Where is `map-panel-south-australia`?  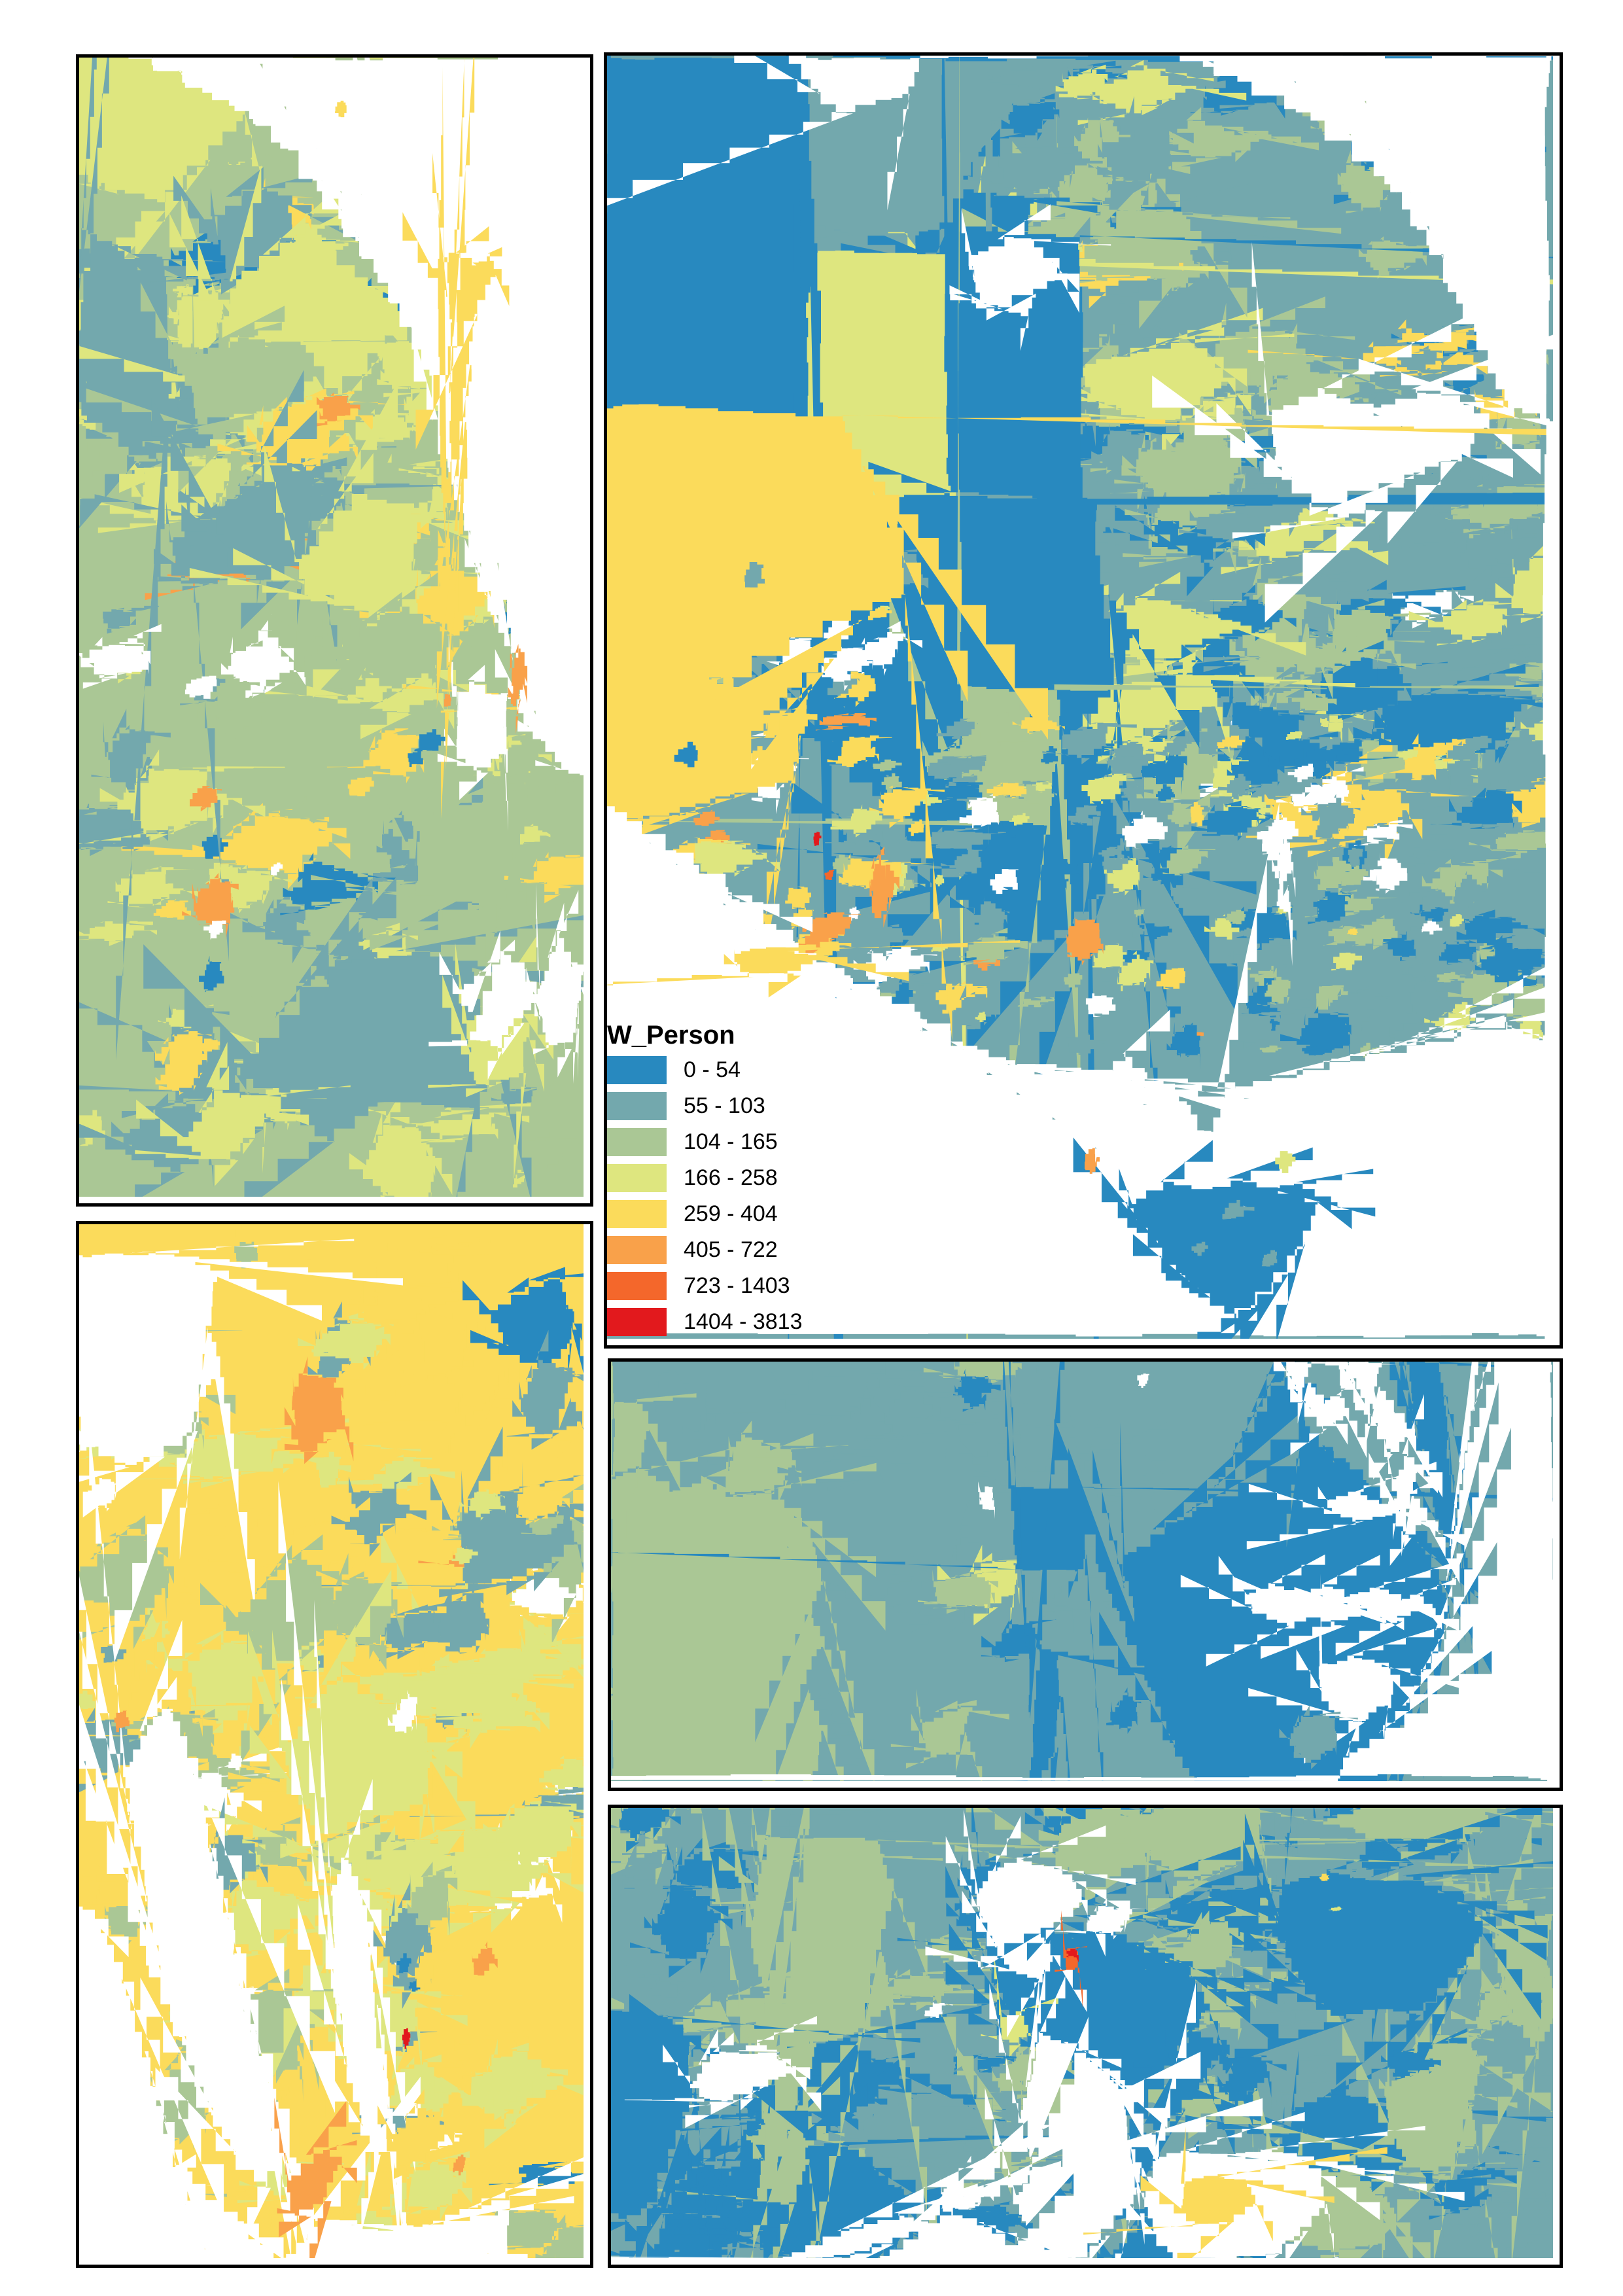 map-panel-south-australia is located at coordinates (334, 1744).